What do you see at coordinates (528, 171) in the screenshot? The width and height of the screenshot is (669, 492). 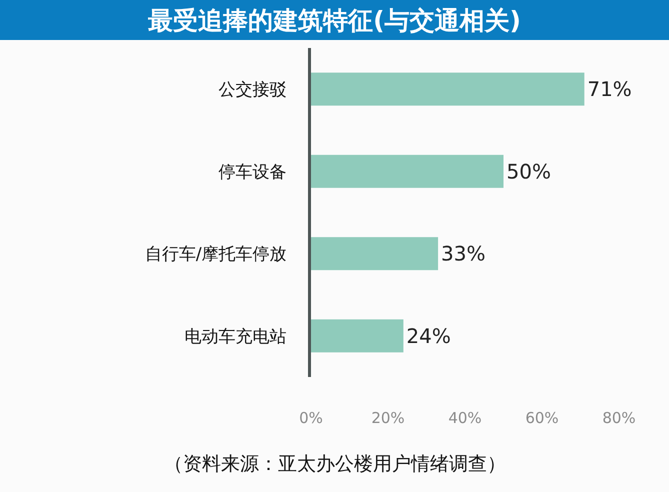 I see `data-label: 50%` at bounding box center [528, 171].